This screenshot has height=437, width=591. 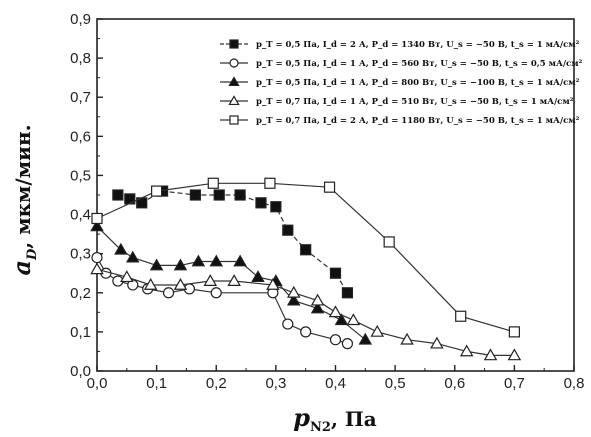 What do you see at coordinates (354, 419) in the screenshot?
I see `x-axis-unit: , Па` at bounding box center [354, 419].